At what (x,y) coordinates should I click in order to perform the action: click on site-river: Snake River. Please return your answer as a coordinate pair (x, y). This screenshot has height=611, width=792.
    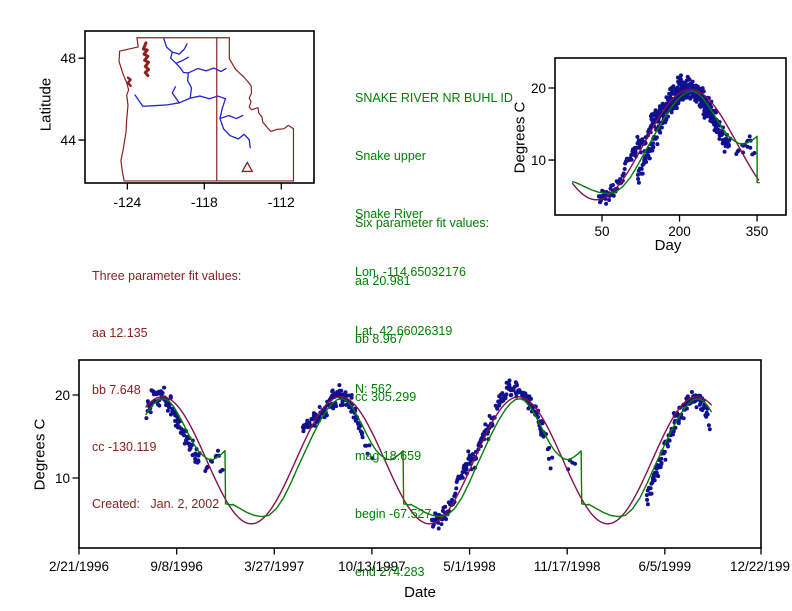
    Looking at the image, I should click on (389, 214).